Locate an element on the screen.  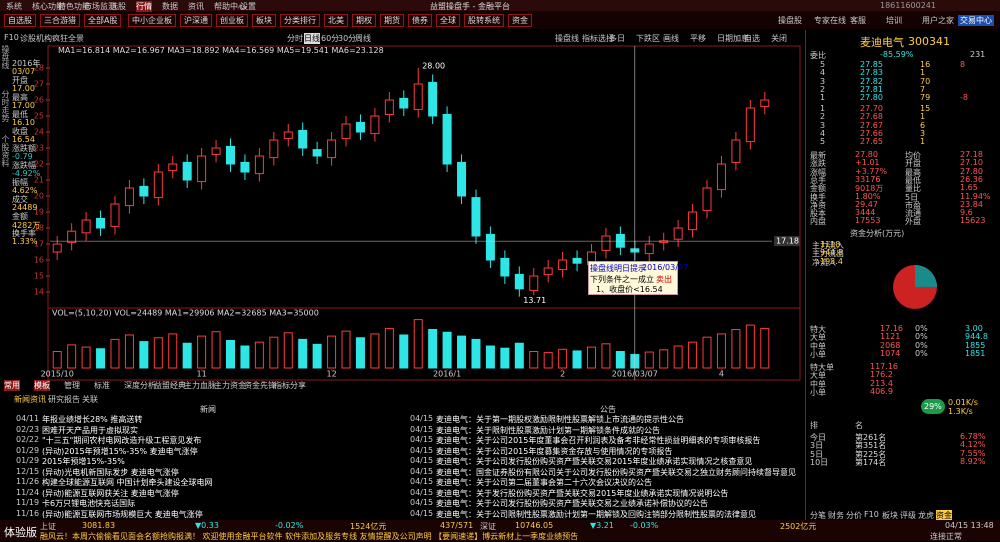
news-item: (异动)光电机新国际发步 麦迪电气涨停 is located at coordinates (110, 472).